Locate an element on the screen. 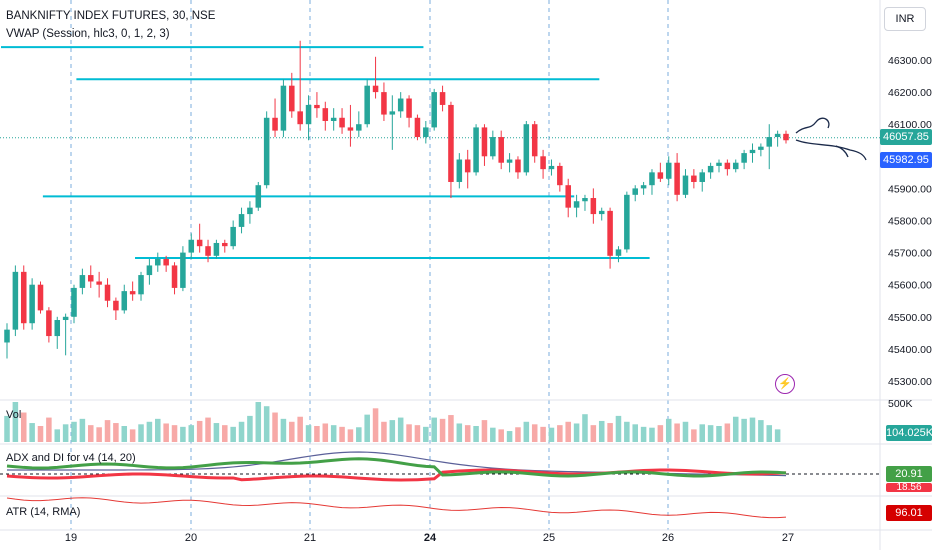 The height and width of the screenshot is (550, 932). price-tick-label: 45900.00 is located at coordinates (910, 189).